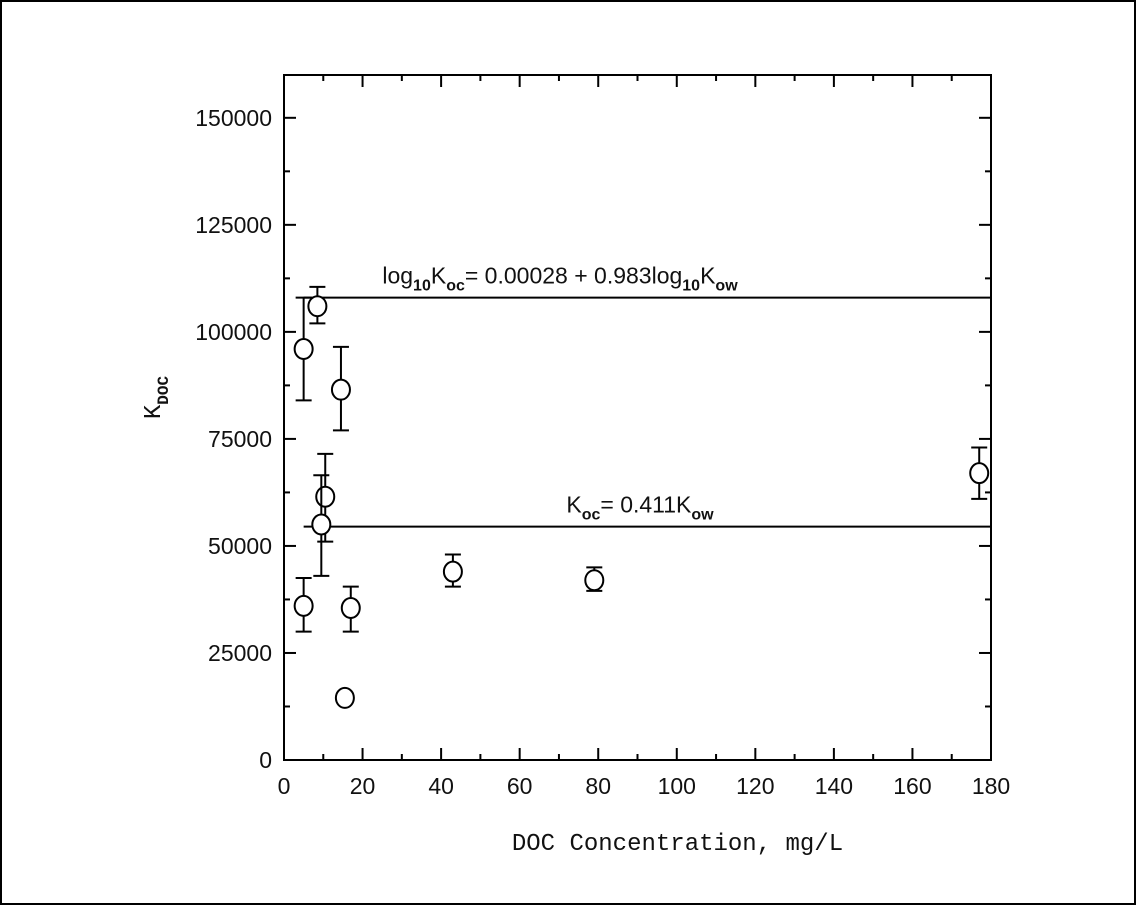 This screenshot has height=907, width=1138. I want to click on y-axis-title: KDOC, so click(157, 398).